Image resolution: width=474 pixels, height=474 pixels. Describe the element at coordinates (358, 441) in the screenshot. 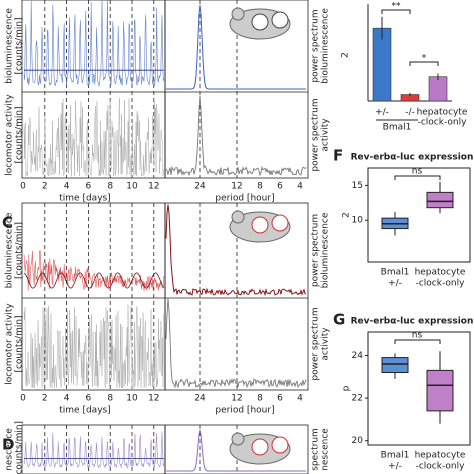

I see `y-tick-label: 20` at that location.